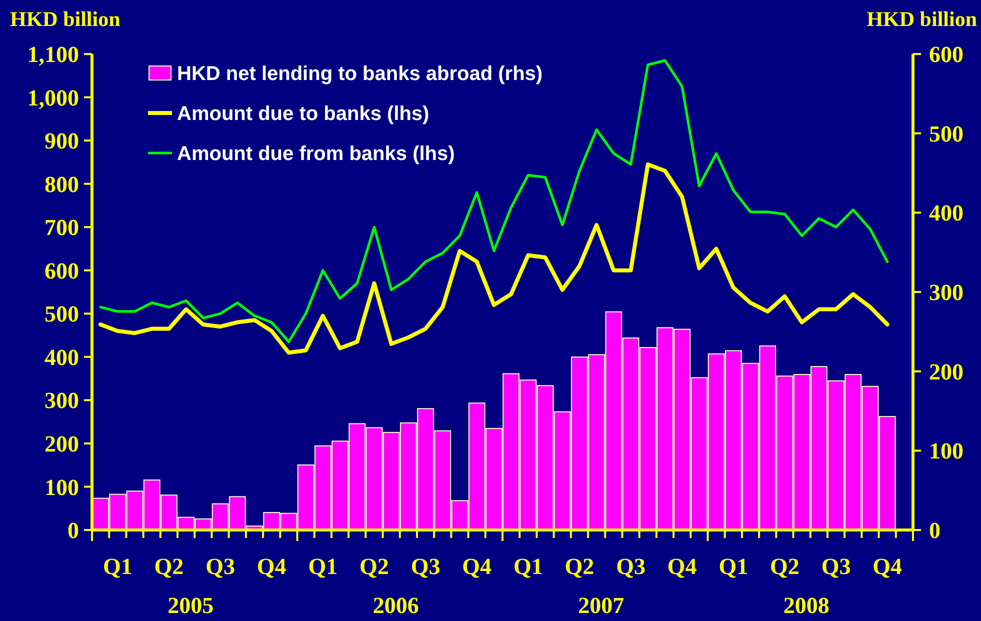 This screenshot has height=621, width=981. What do you see at coordinates (946, 371) in the screenshot?
I see `y2-tick-label: 200` at bounding box center [946, 371].